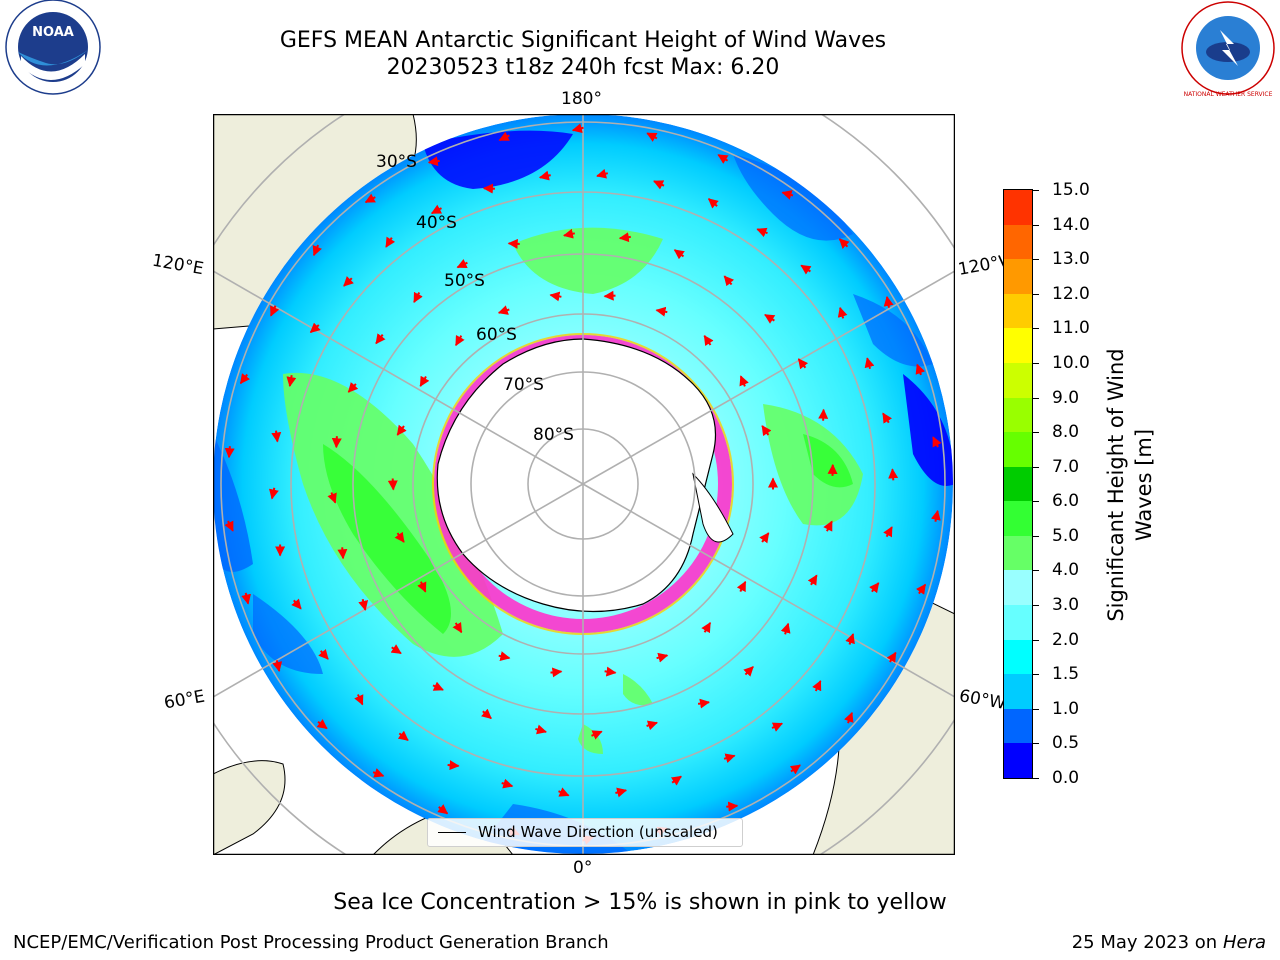  I want to click on credit-host: Hera, so click(1244, 942).